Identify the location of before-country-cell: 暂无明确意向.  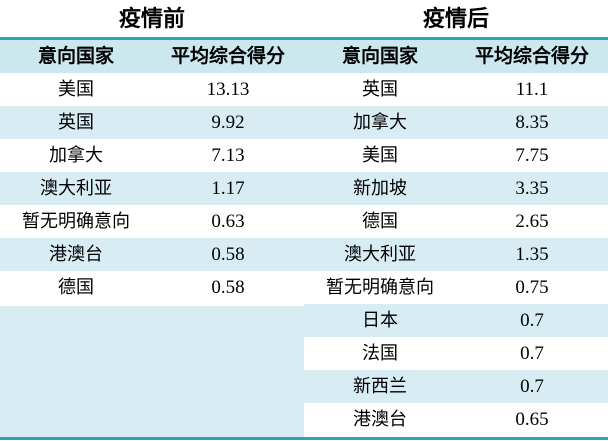
(76, 221).